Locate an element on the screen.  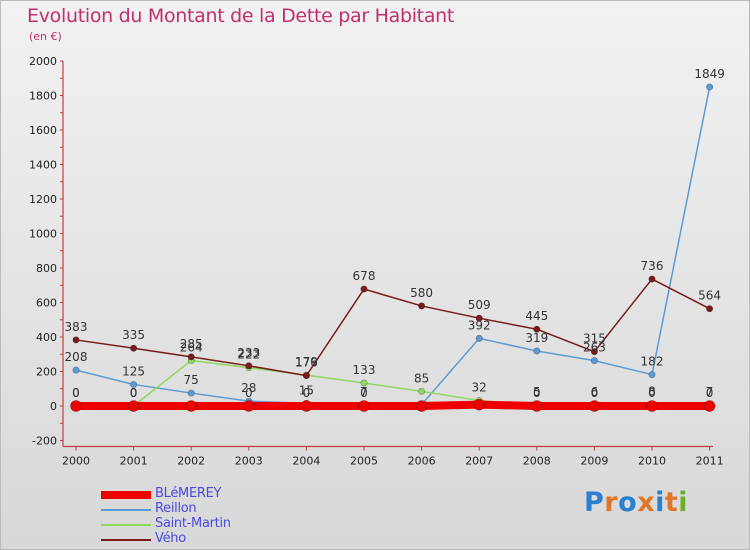
data-label: 319 is located at coordinates (536, 338).